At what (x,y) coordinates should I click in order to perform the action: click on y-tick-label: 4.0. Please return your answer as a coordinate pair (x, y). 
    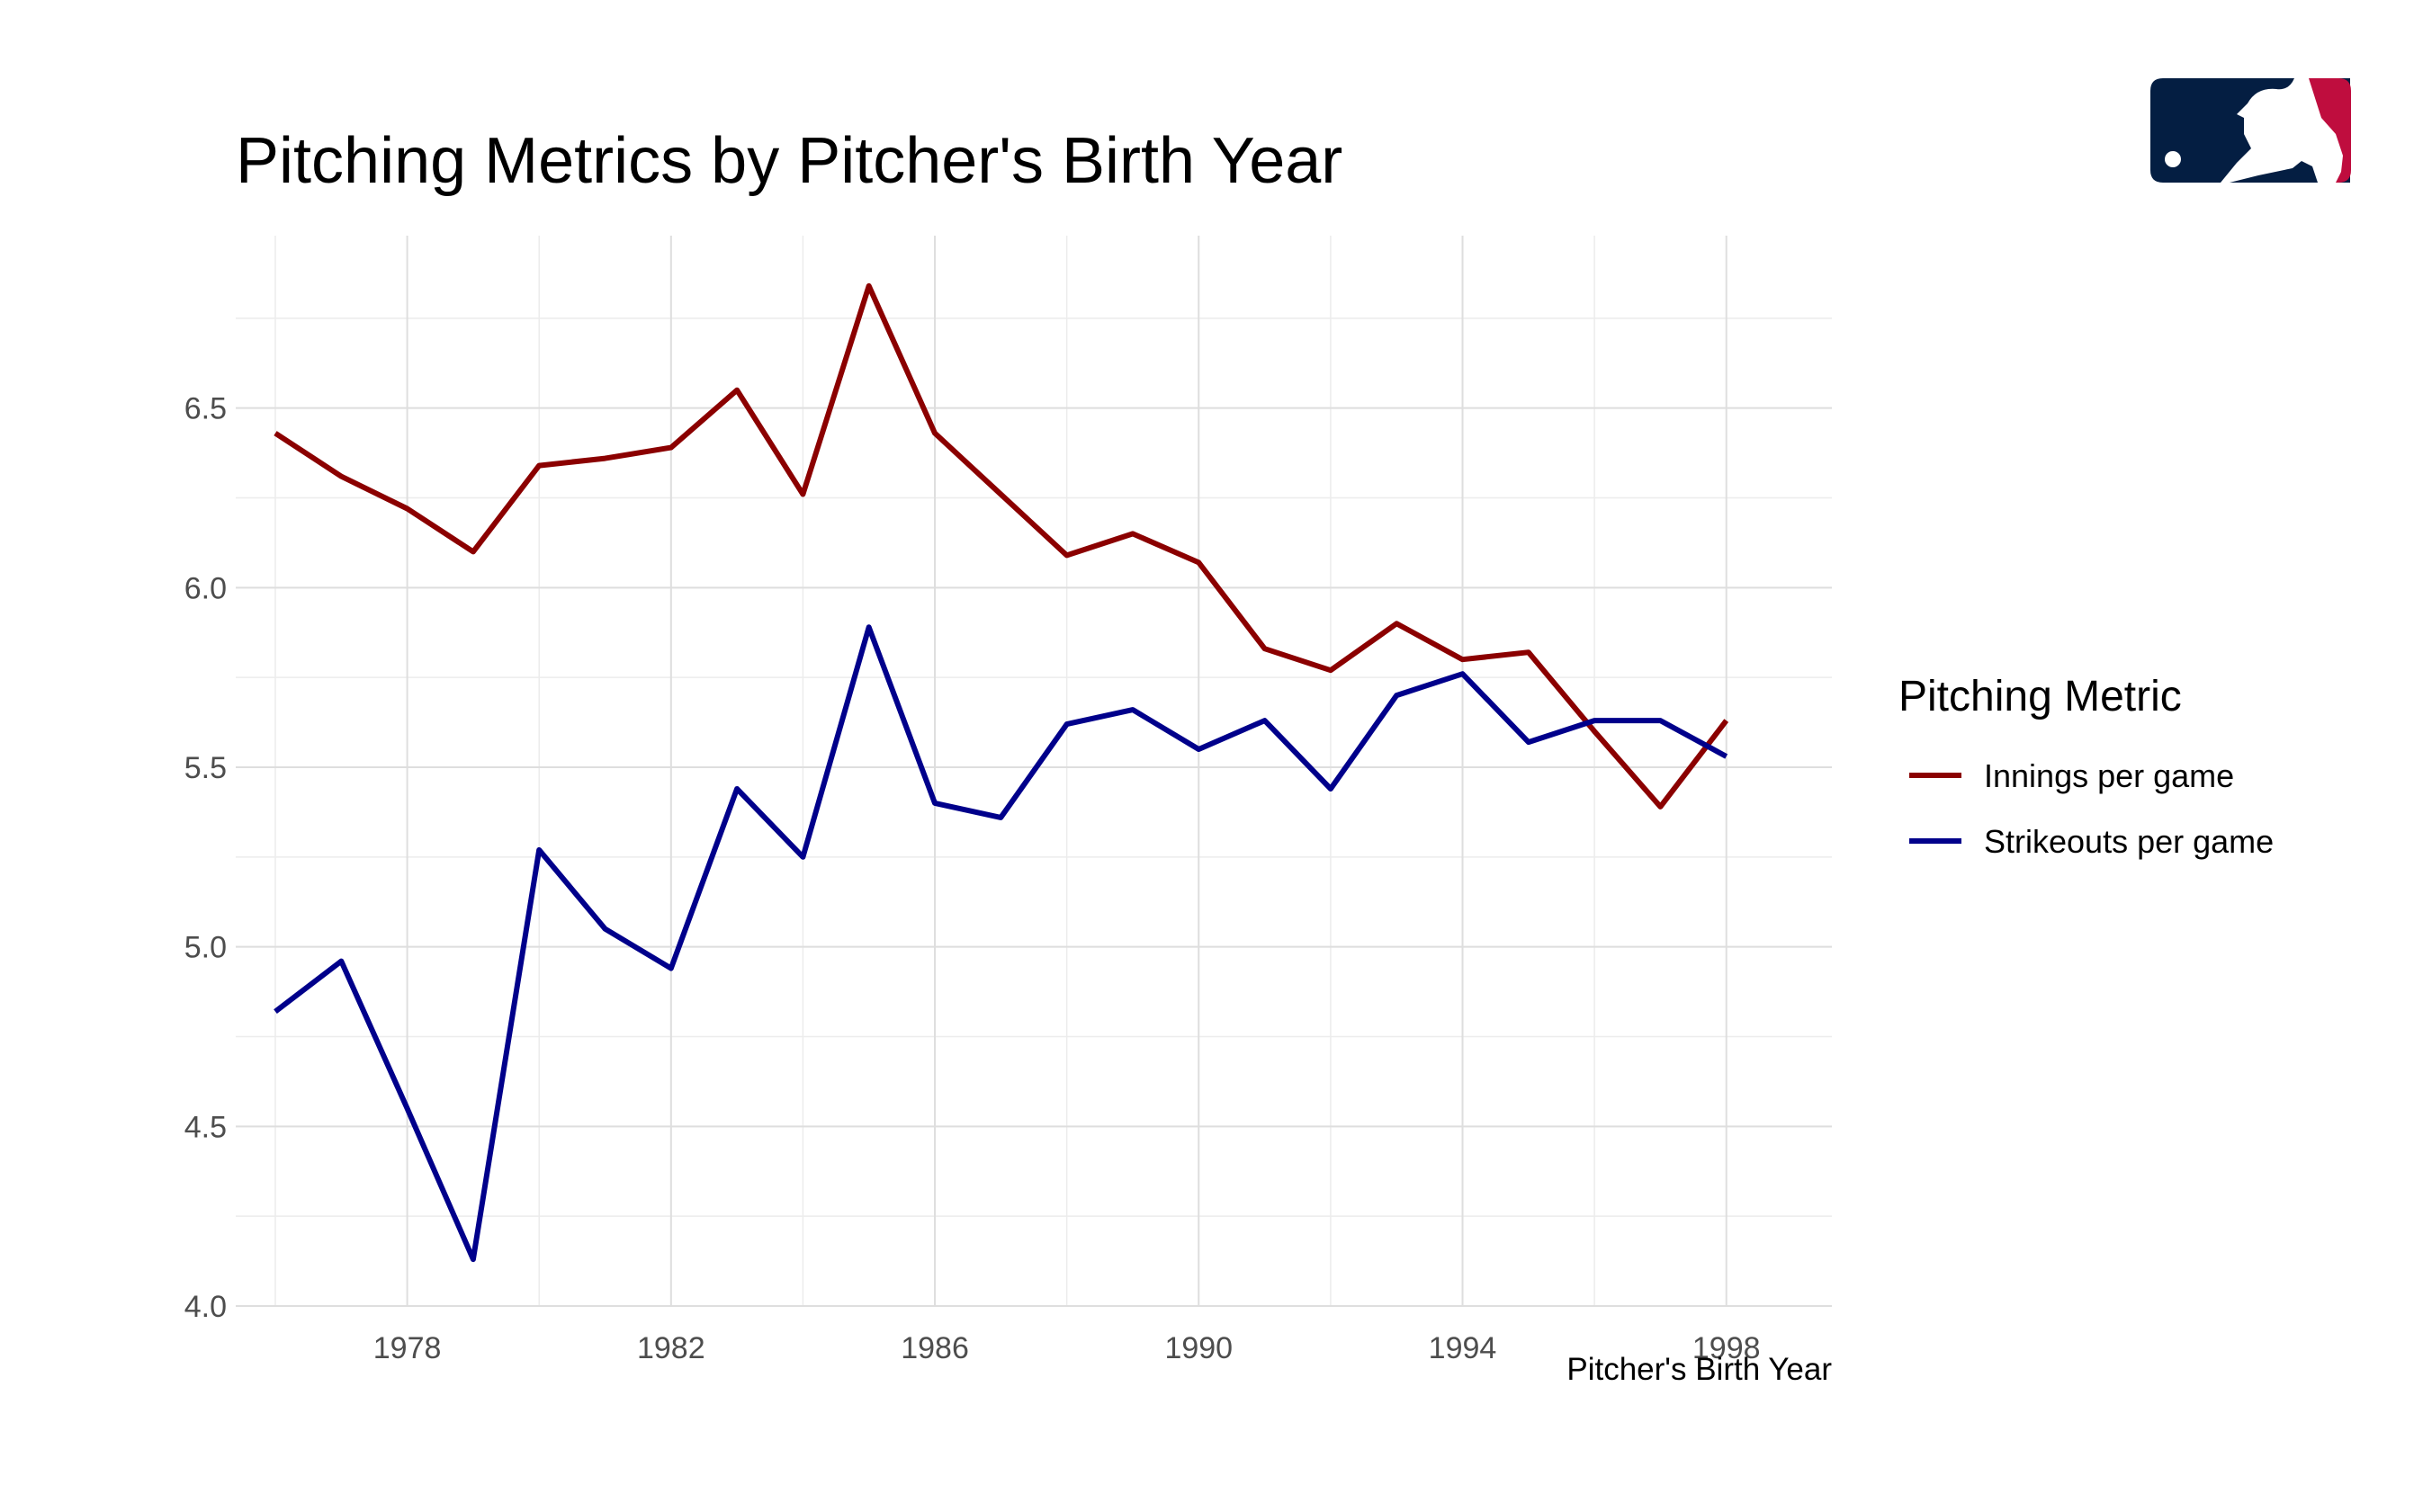
    Looking at the image, I should click on (205, 1307).